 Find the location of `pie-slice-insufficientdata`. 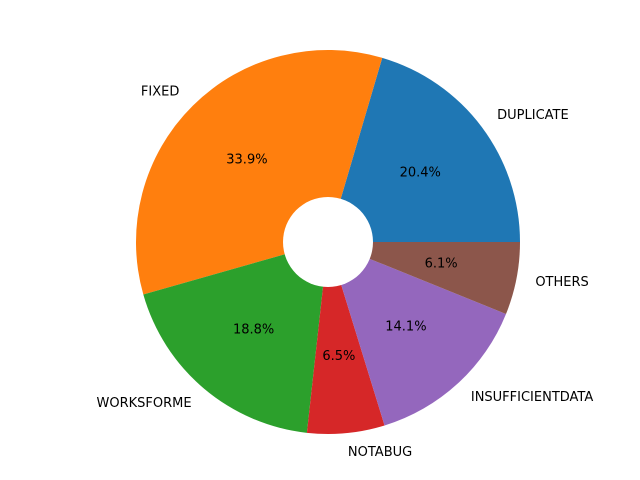

pie-slice-insufficientdata is located at coordinates (417, 334).